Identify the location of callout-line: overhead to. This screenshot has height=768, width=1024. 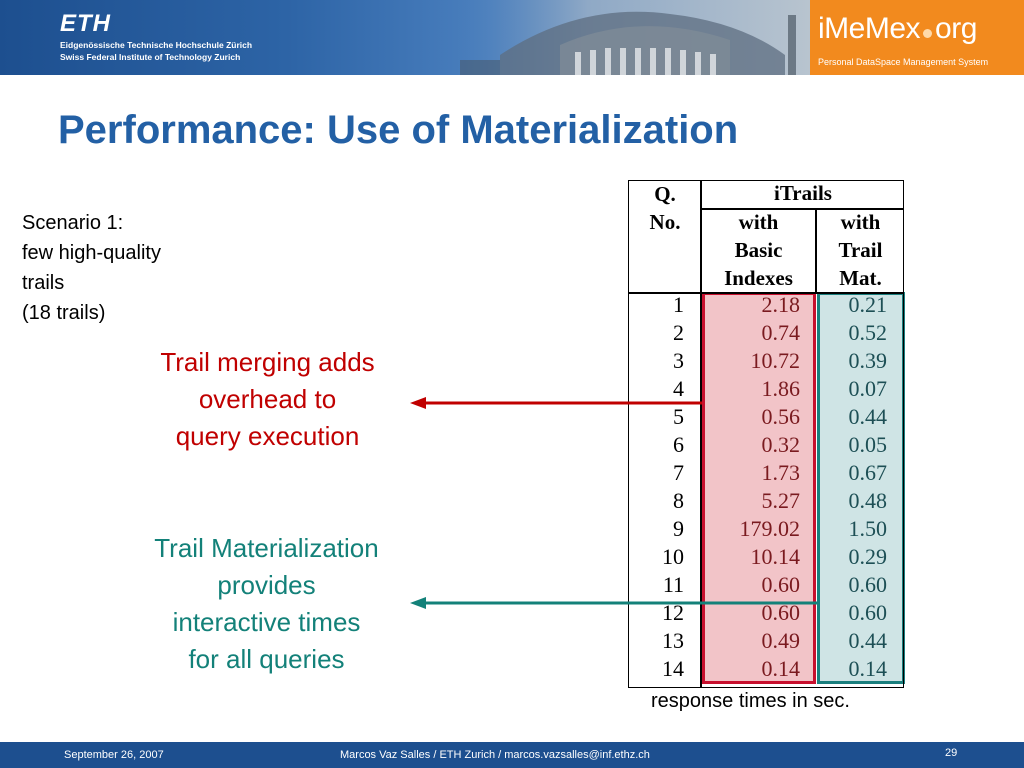
(267, 399).